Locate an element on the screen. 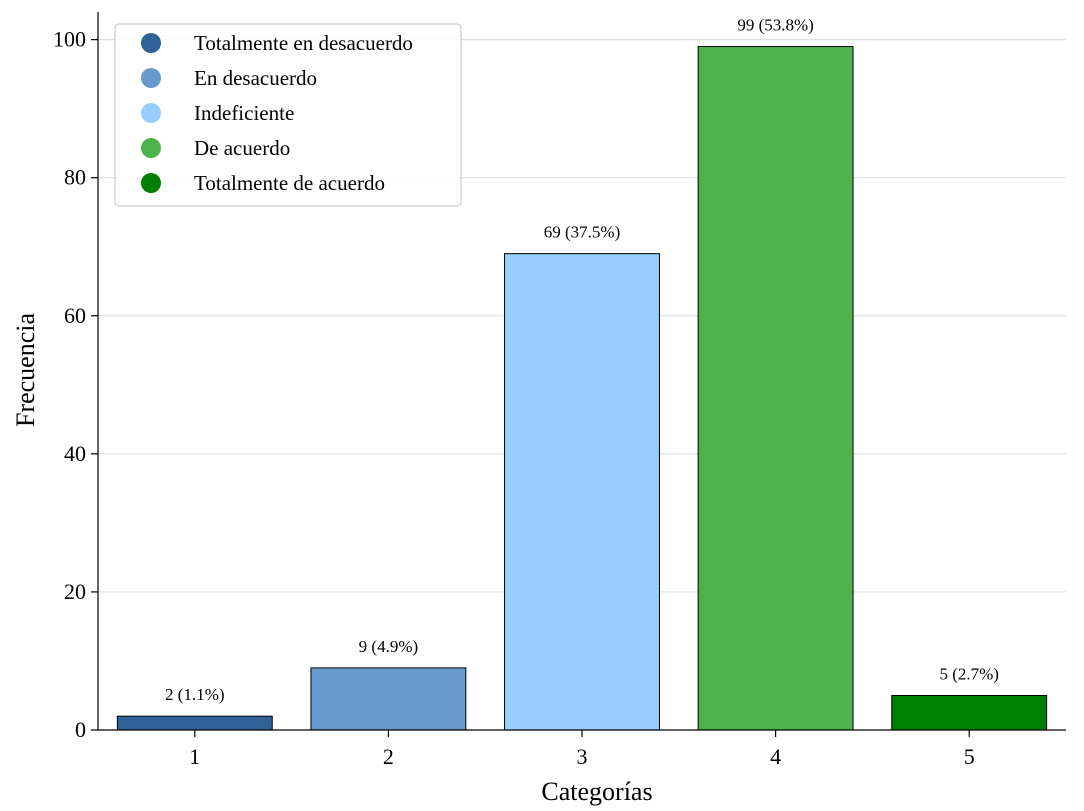 This screenshot has width=1084, height=811. legend-label: Totalmente de acuerdo is located at coordinates (289, 183).